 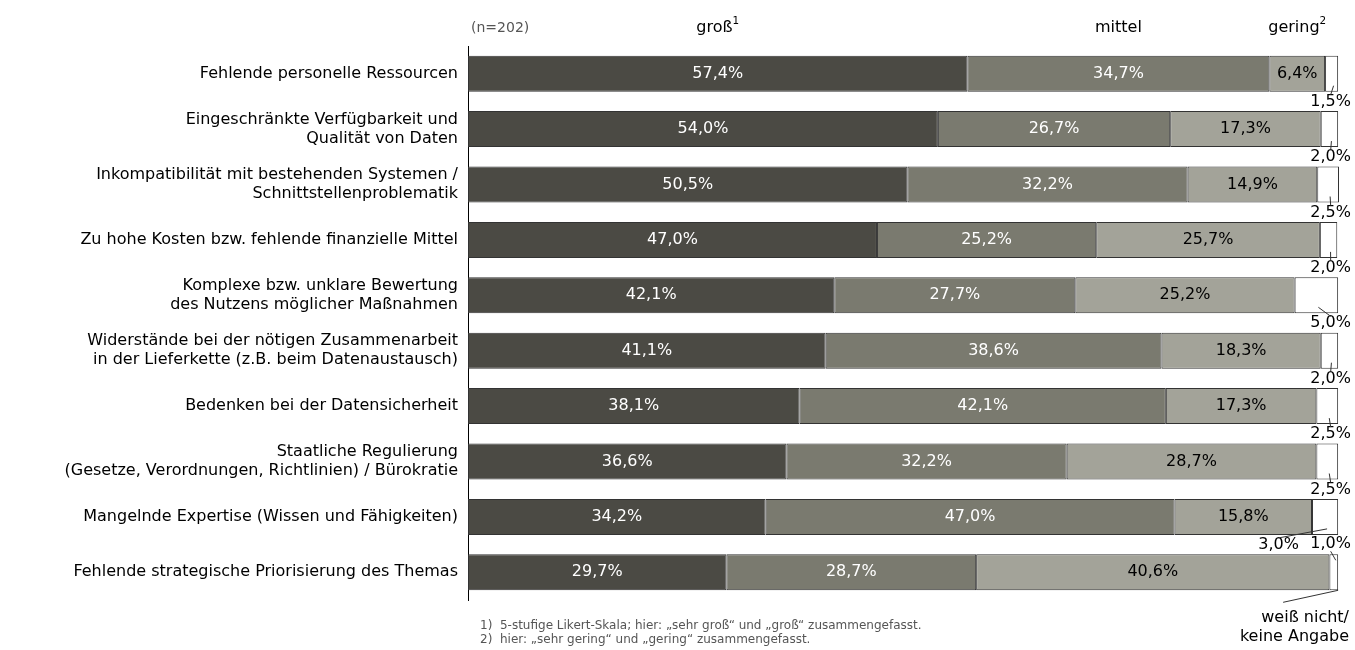 What do you see at coordinates (1252, 183) in the screenshot?
I see `data-label: 14,9%` at bounding box center [1252, 183].